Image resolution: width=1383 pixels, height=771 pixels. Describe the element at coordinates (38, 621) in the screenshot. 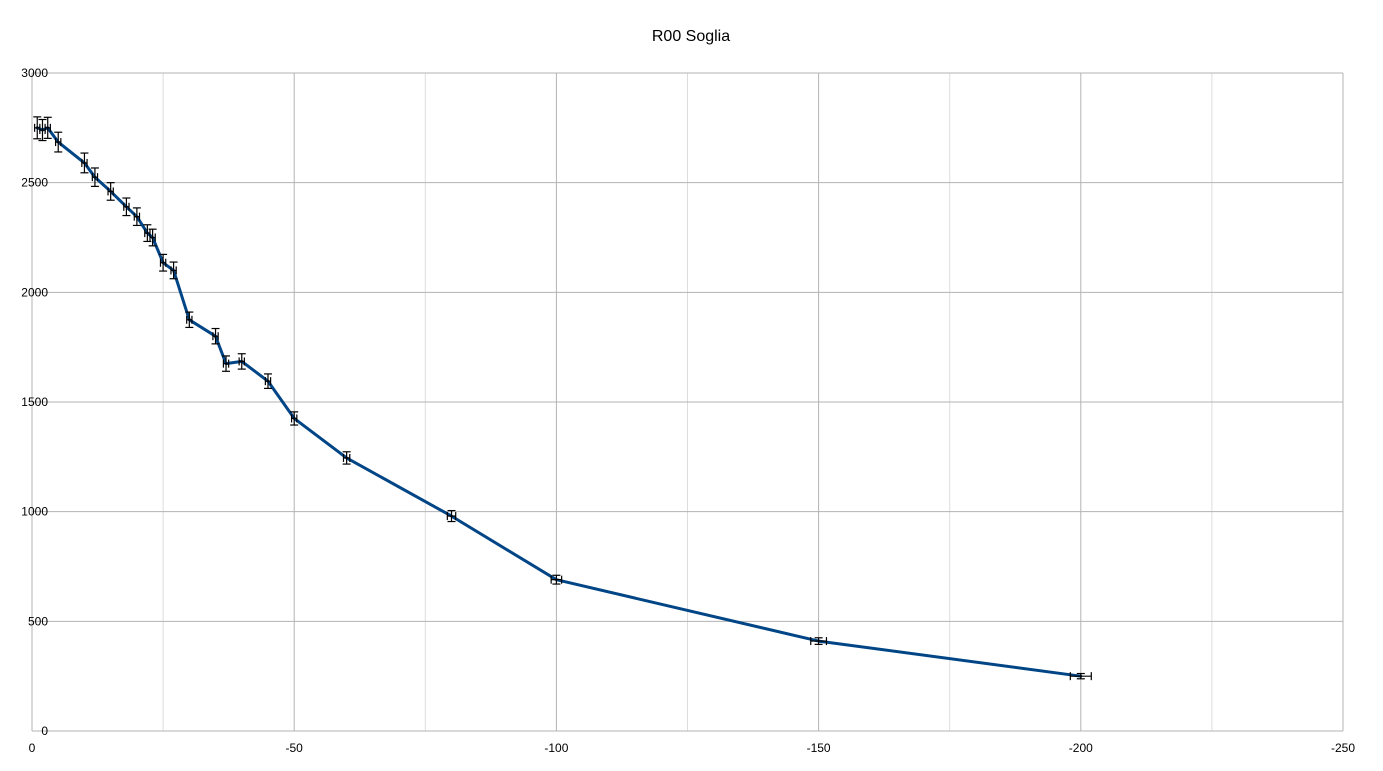

I see `y-tick-label: 500` at that location.